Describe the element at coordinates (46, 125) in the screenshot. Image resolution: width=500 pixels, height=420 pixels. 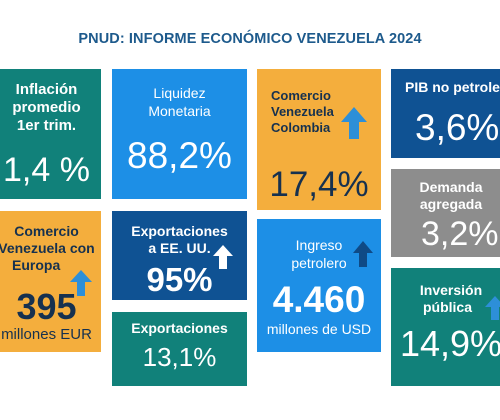
I see `tile-label: 1er trim.` at that location.